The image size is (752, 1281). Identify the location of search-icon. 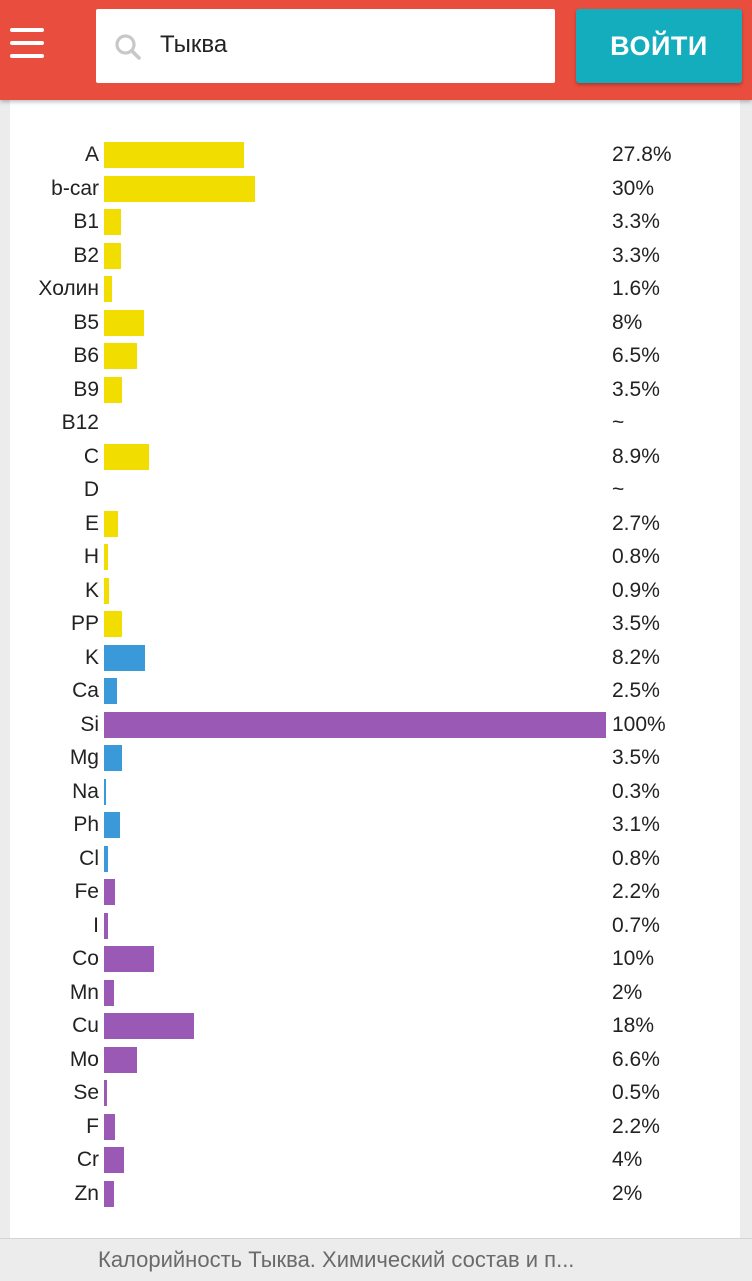
(128, 47).